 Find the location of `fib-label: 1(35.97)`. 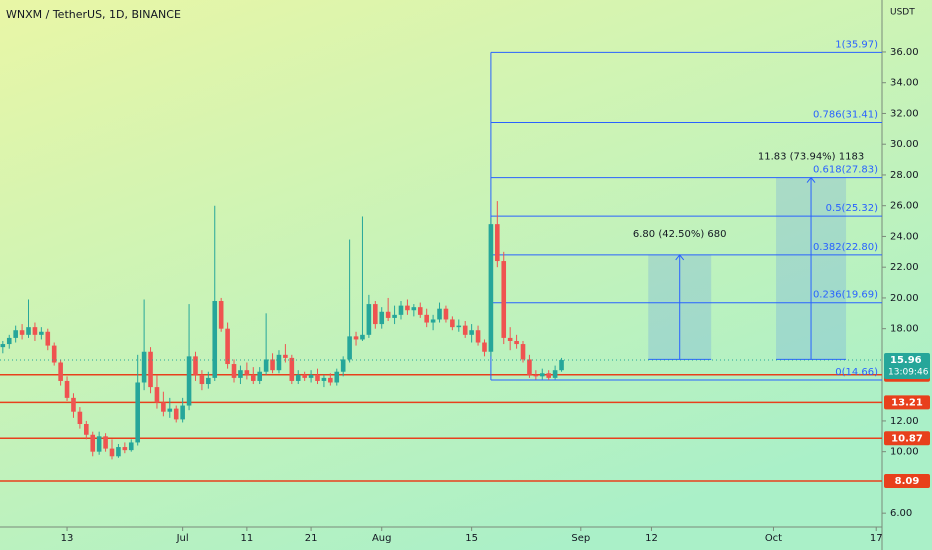

fib-label: 1(35.97) is located at coordinates (856, 44).